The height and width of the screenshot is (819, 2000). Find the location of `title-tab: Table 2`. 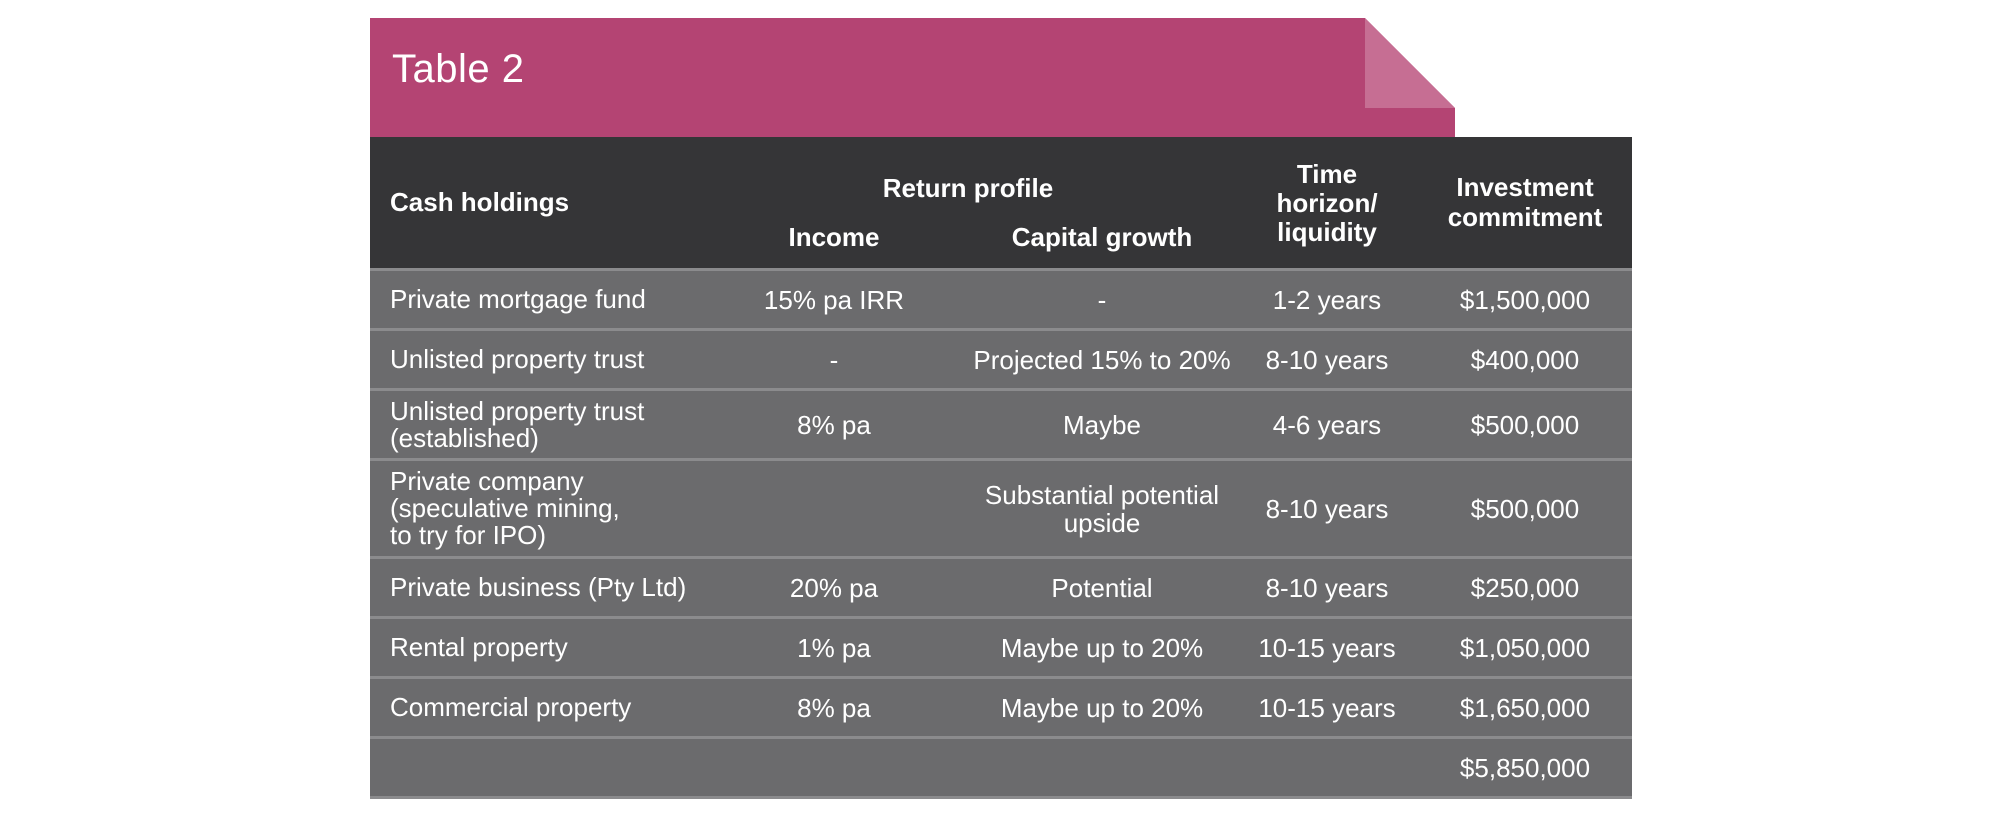

title-tab: Table 2 is located at coordinates (912, 77).